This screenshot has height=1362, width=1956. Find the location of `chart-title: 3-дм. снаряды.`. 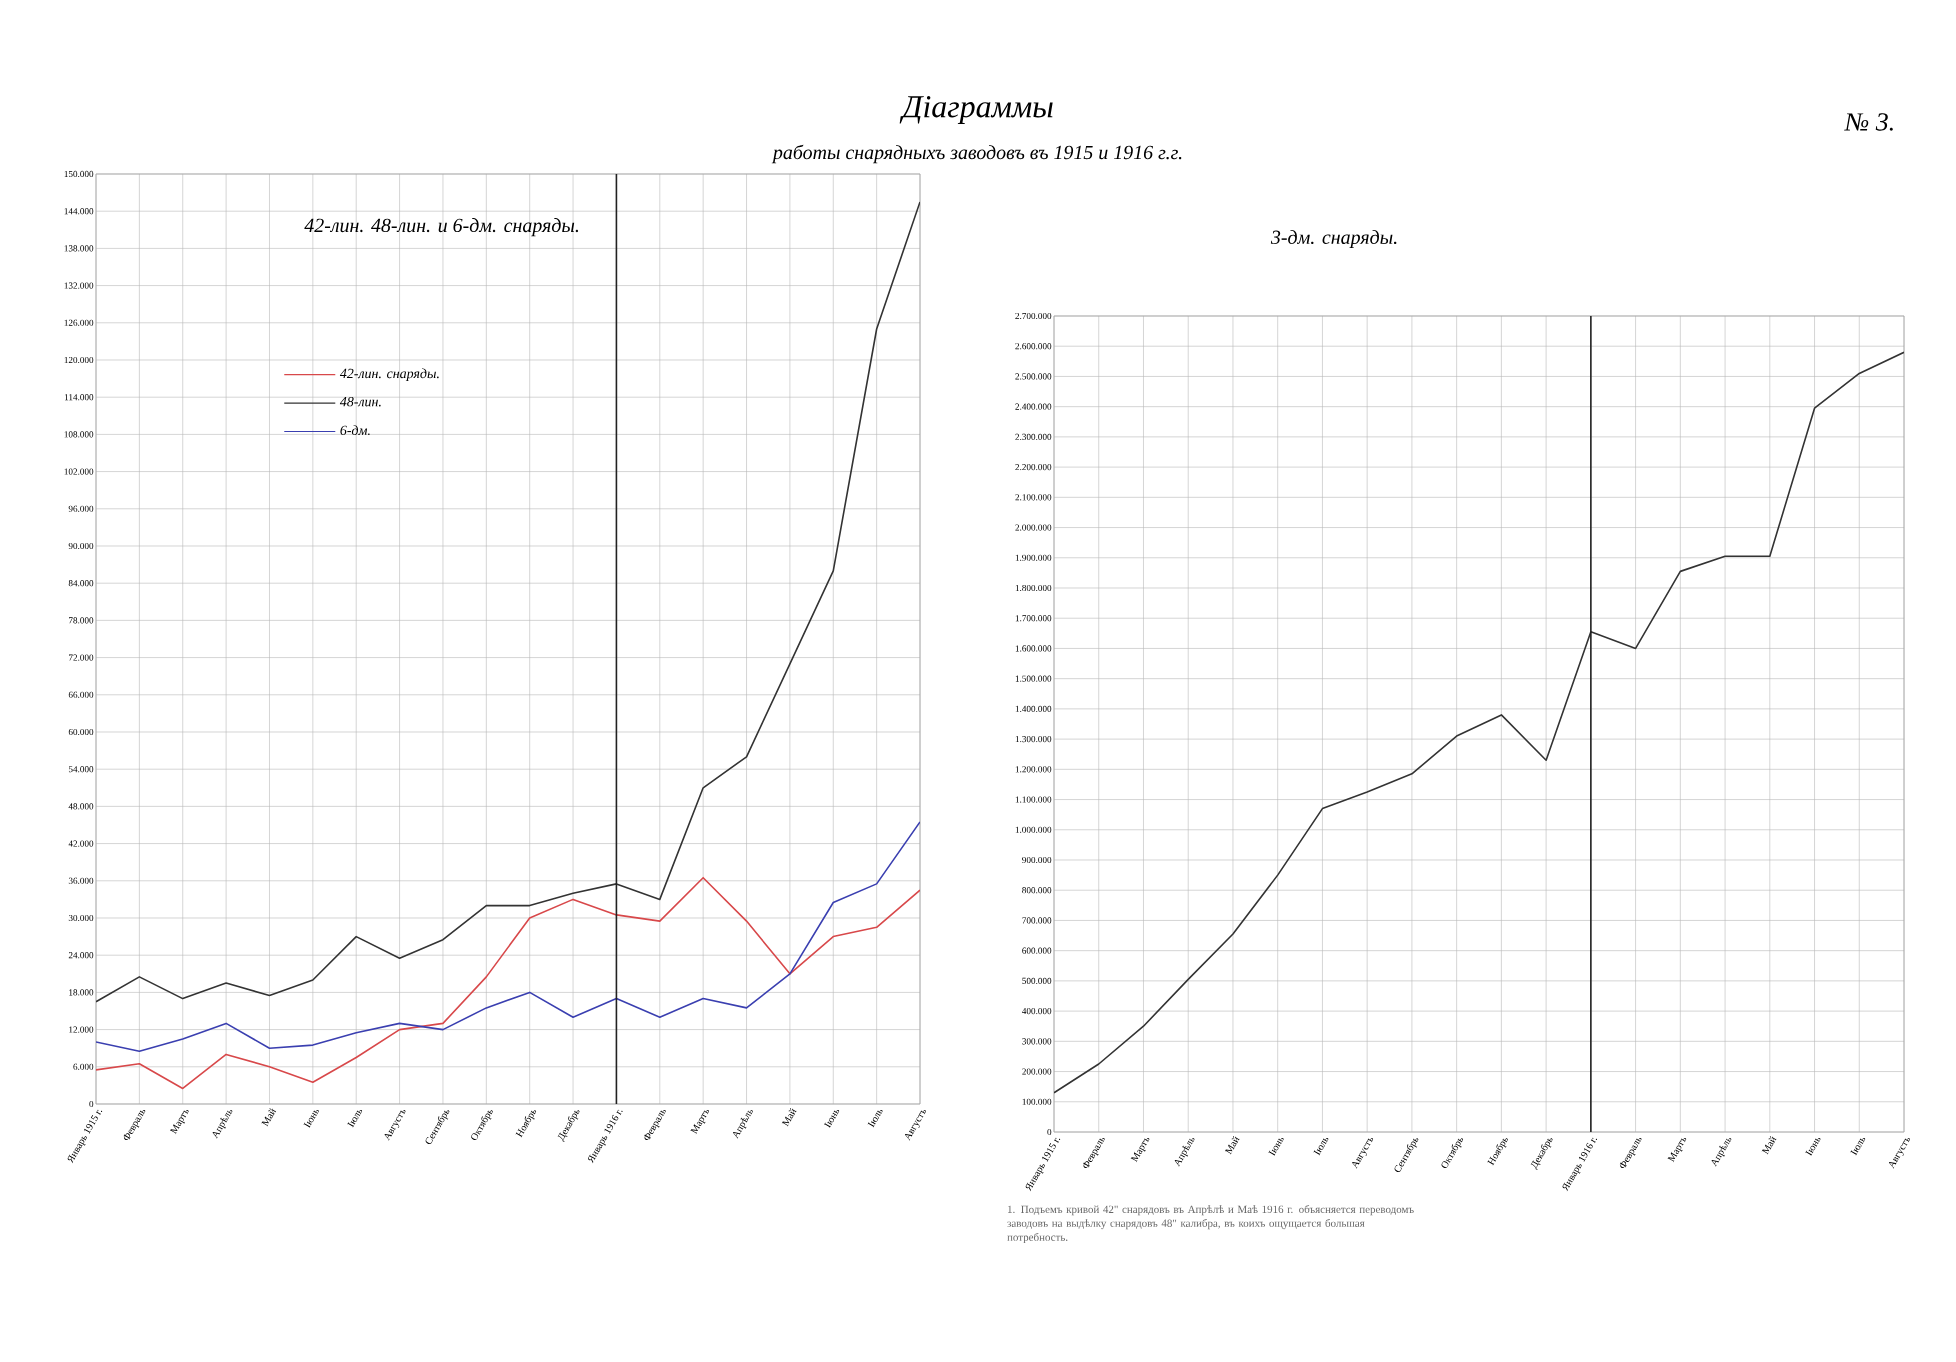

chart-title: 3-дм. снаряды. is located at coordinates (1333, 239).